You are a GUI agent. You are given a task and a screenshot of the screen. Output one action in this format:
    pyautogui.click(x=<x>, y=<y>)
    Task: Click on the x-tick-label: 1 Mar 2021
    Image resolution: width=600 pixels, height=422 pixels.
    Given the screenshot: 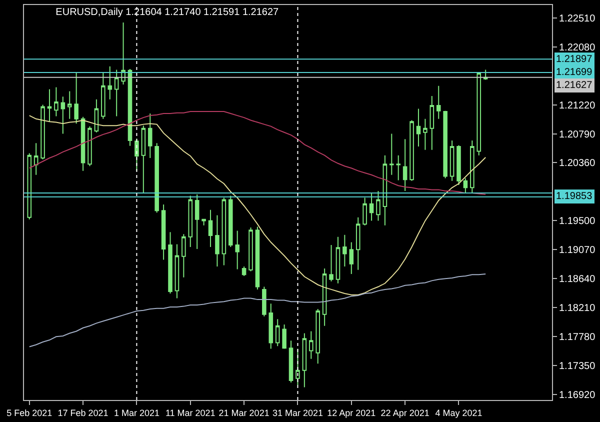 What is the action you would take?
    pyautogui.click(x=137, y=413)
    